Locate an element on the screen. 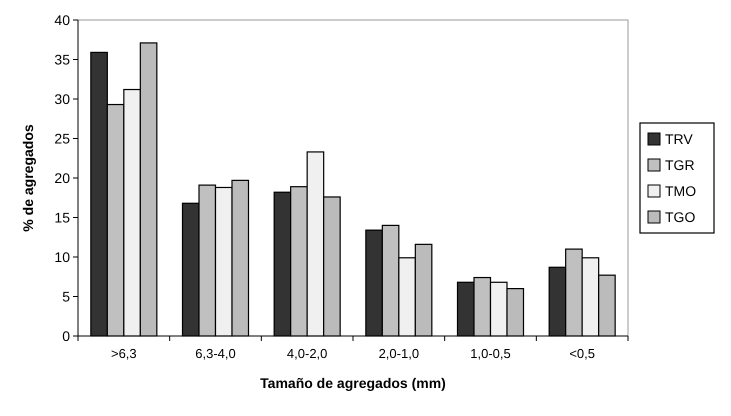 The height and width of the screenshot is (416, 731). legend-label: TGO is located at coordinates (680, 216).